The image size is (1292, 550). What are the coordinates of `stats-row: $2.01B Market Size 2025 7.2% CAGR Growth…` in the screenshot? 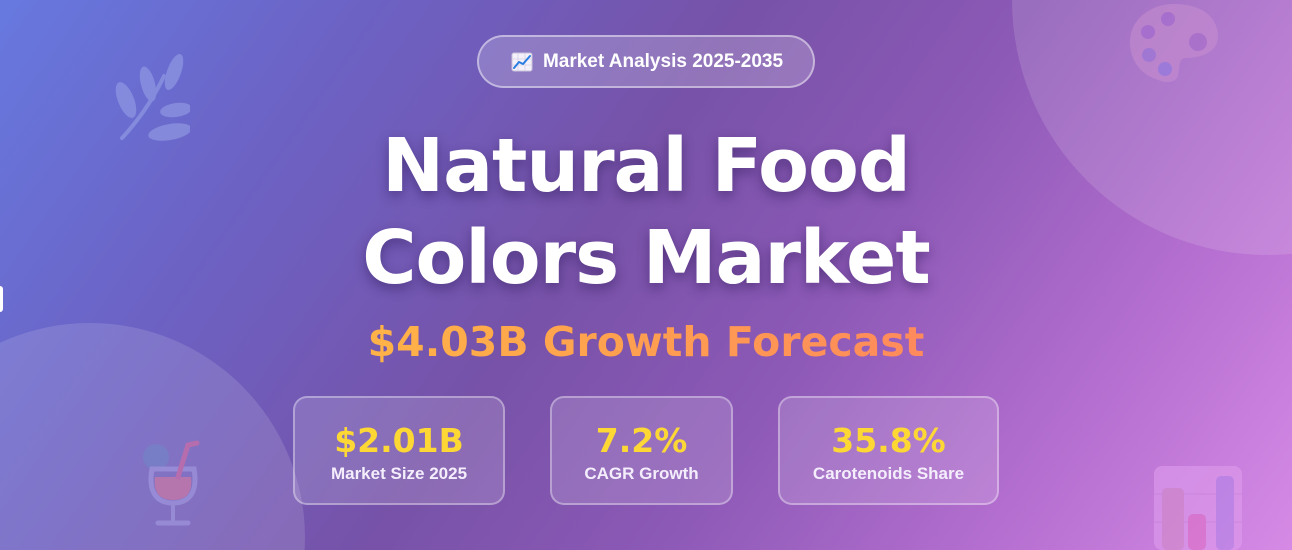 It's located at (646, 450).